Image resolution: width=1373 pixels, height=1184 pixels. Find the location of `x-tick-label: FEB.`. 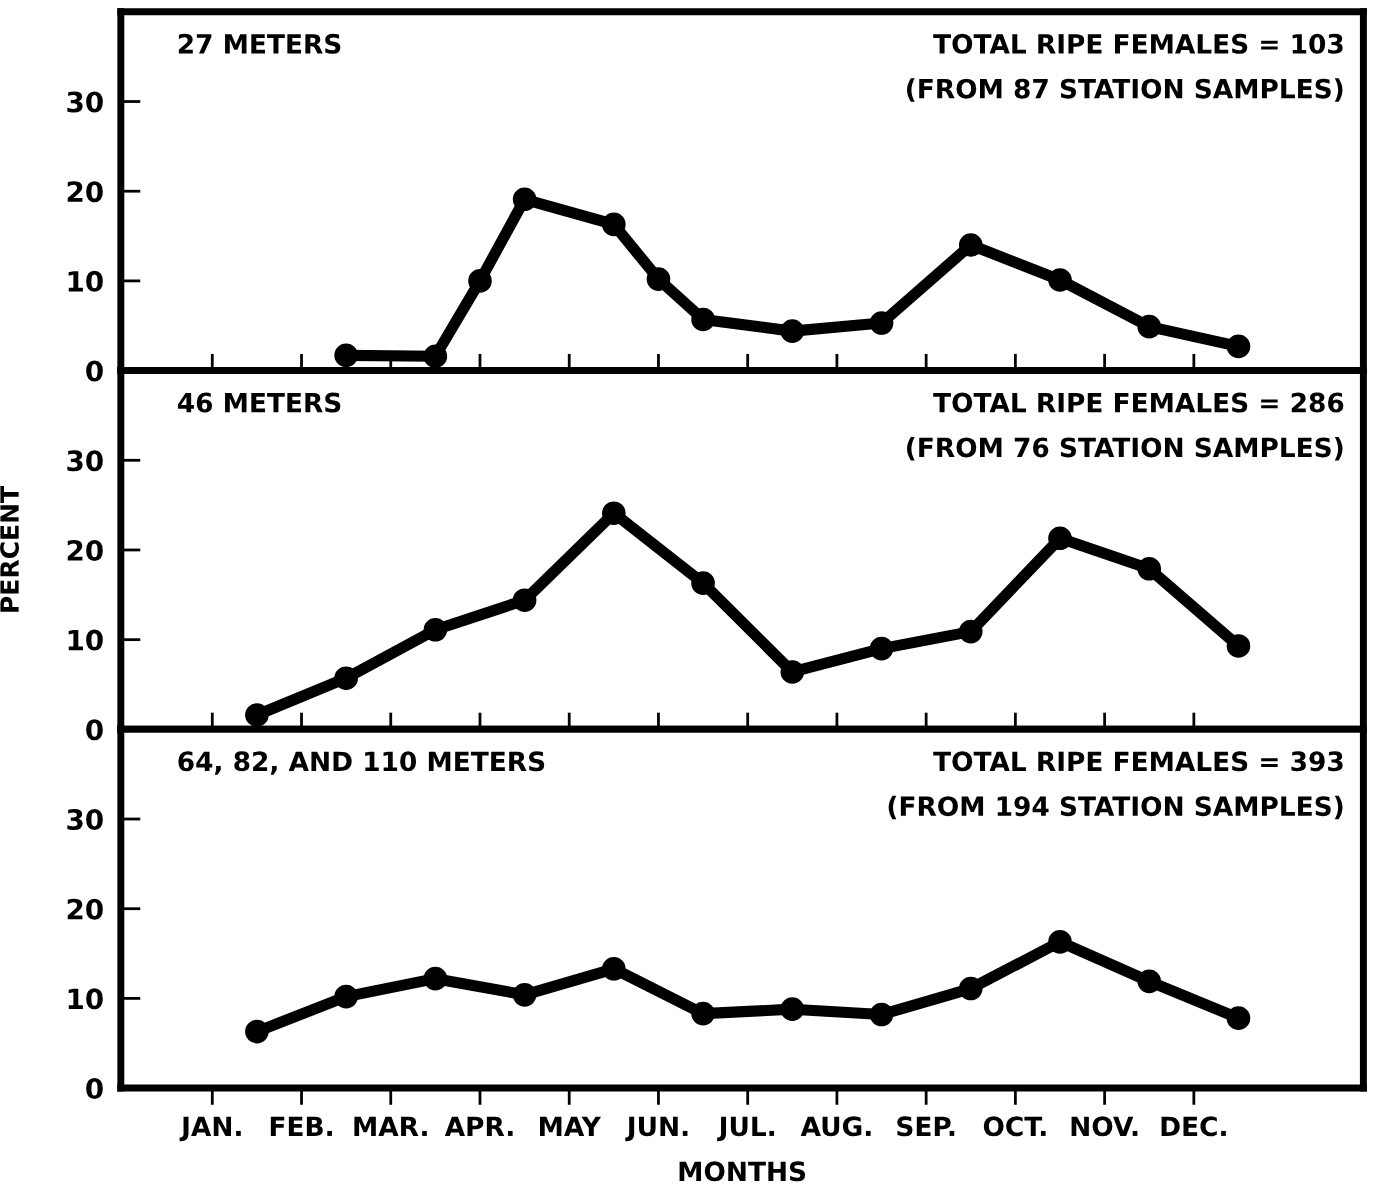

x-tick-label: FEB. is located at coordinates (301, 1126).